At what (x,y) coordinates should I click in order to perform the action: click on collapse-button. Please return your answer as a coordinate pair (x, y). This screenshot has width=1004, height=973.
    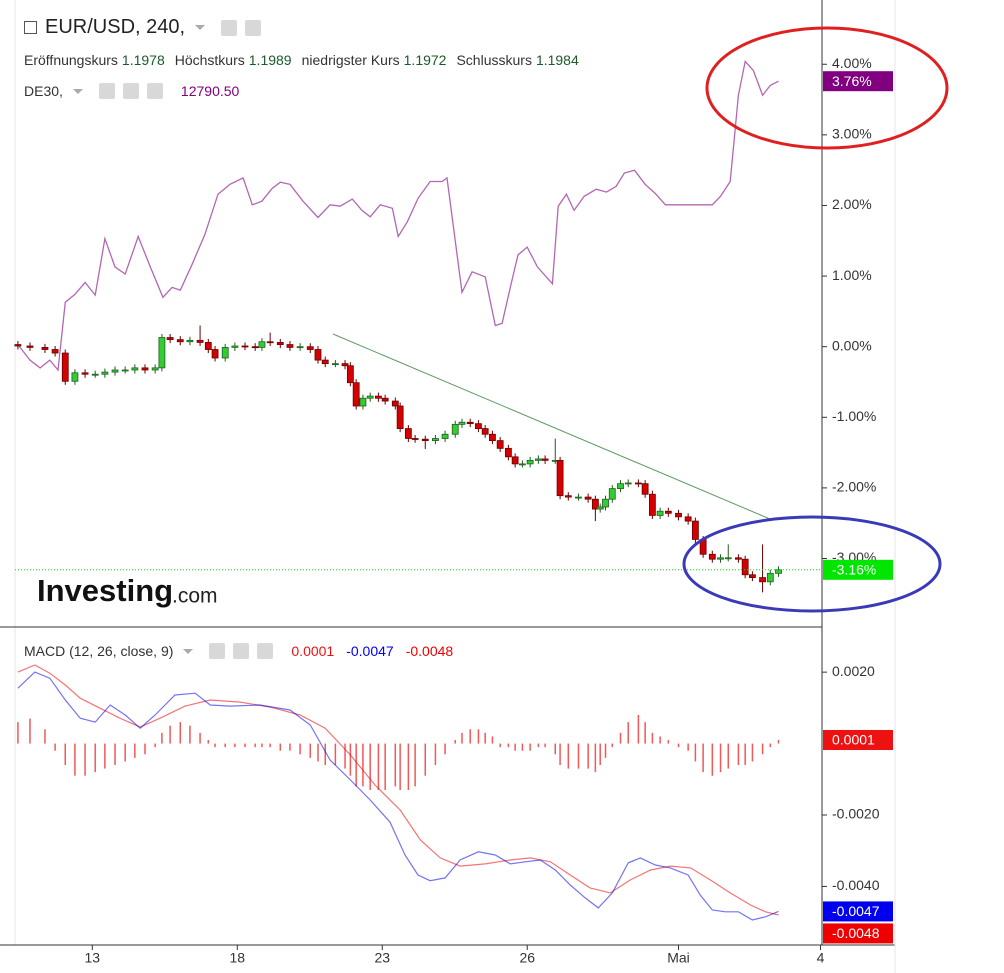
    Looking at the image, I should click on (30, 27).